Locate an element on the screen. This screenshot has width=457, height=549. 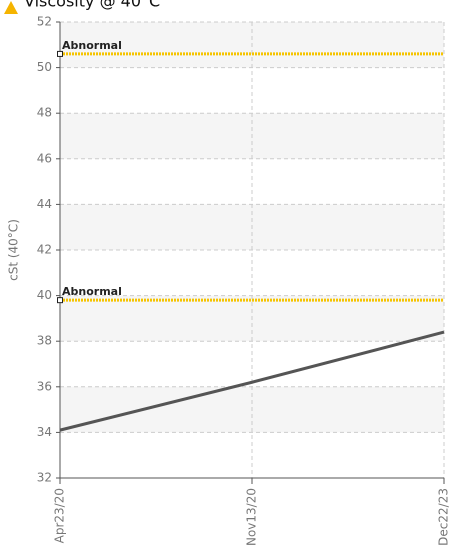
y-tick-label: 32 is located at coordinates (44, 478).